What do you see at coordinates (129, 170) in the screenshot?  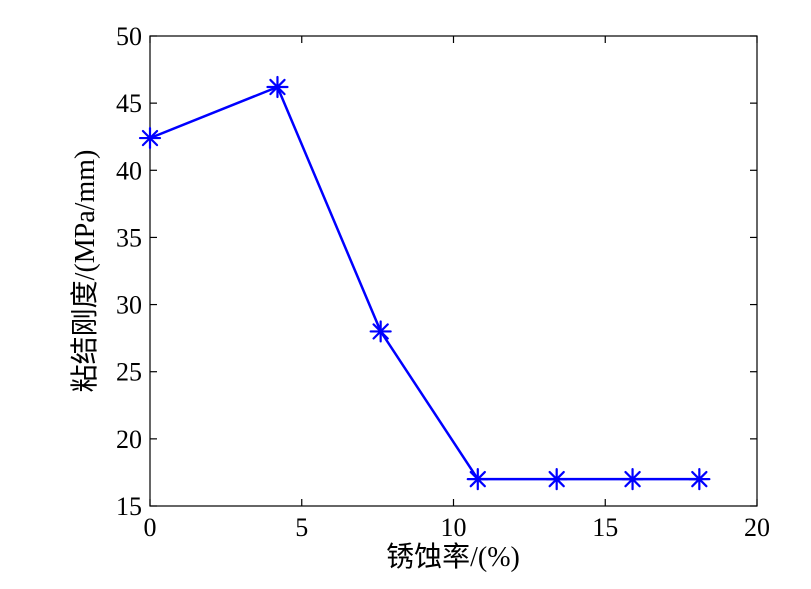 I see `y-tick-label: 40` at bounding box center [129, 170].